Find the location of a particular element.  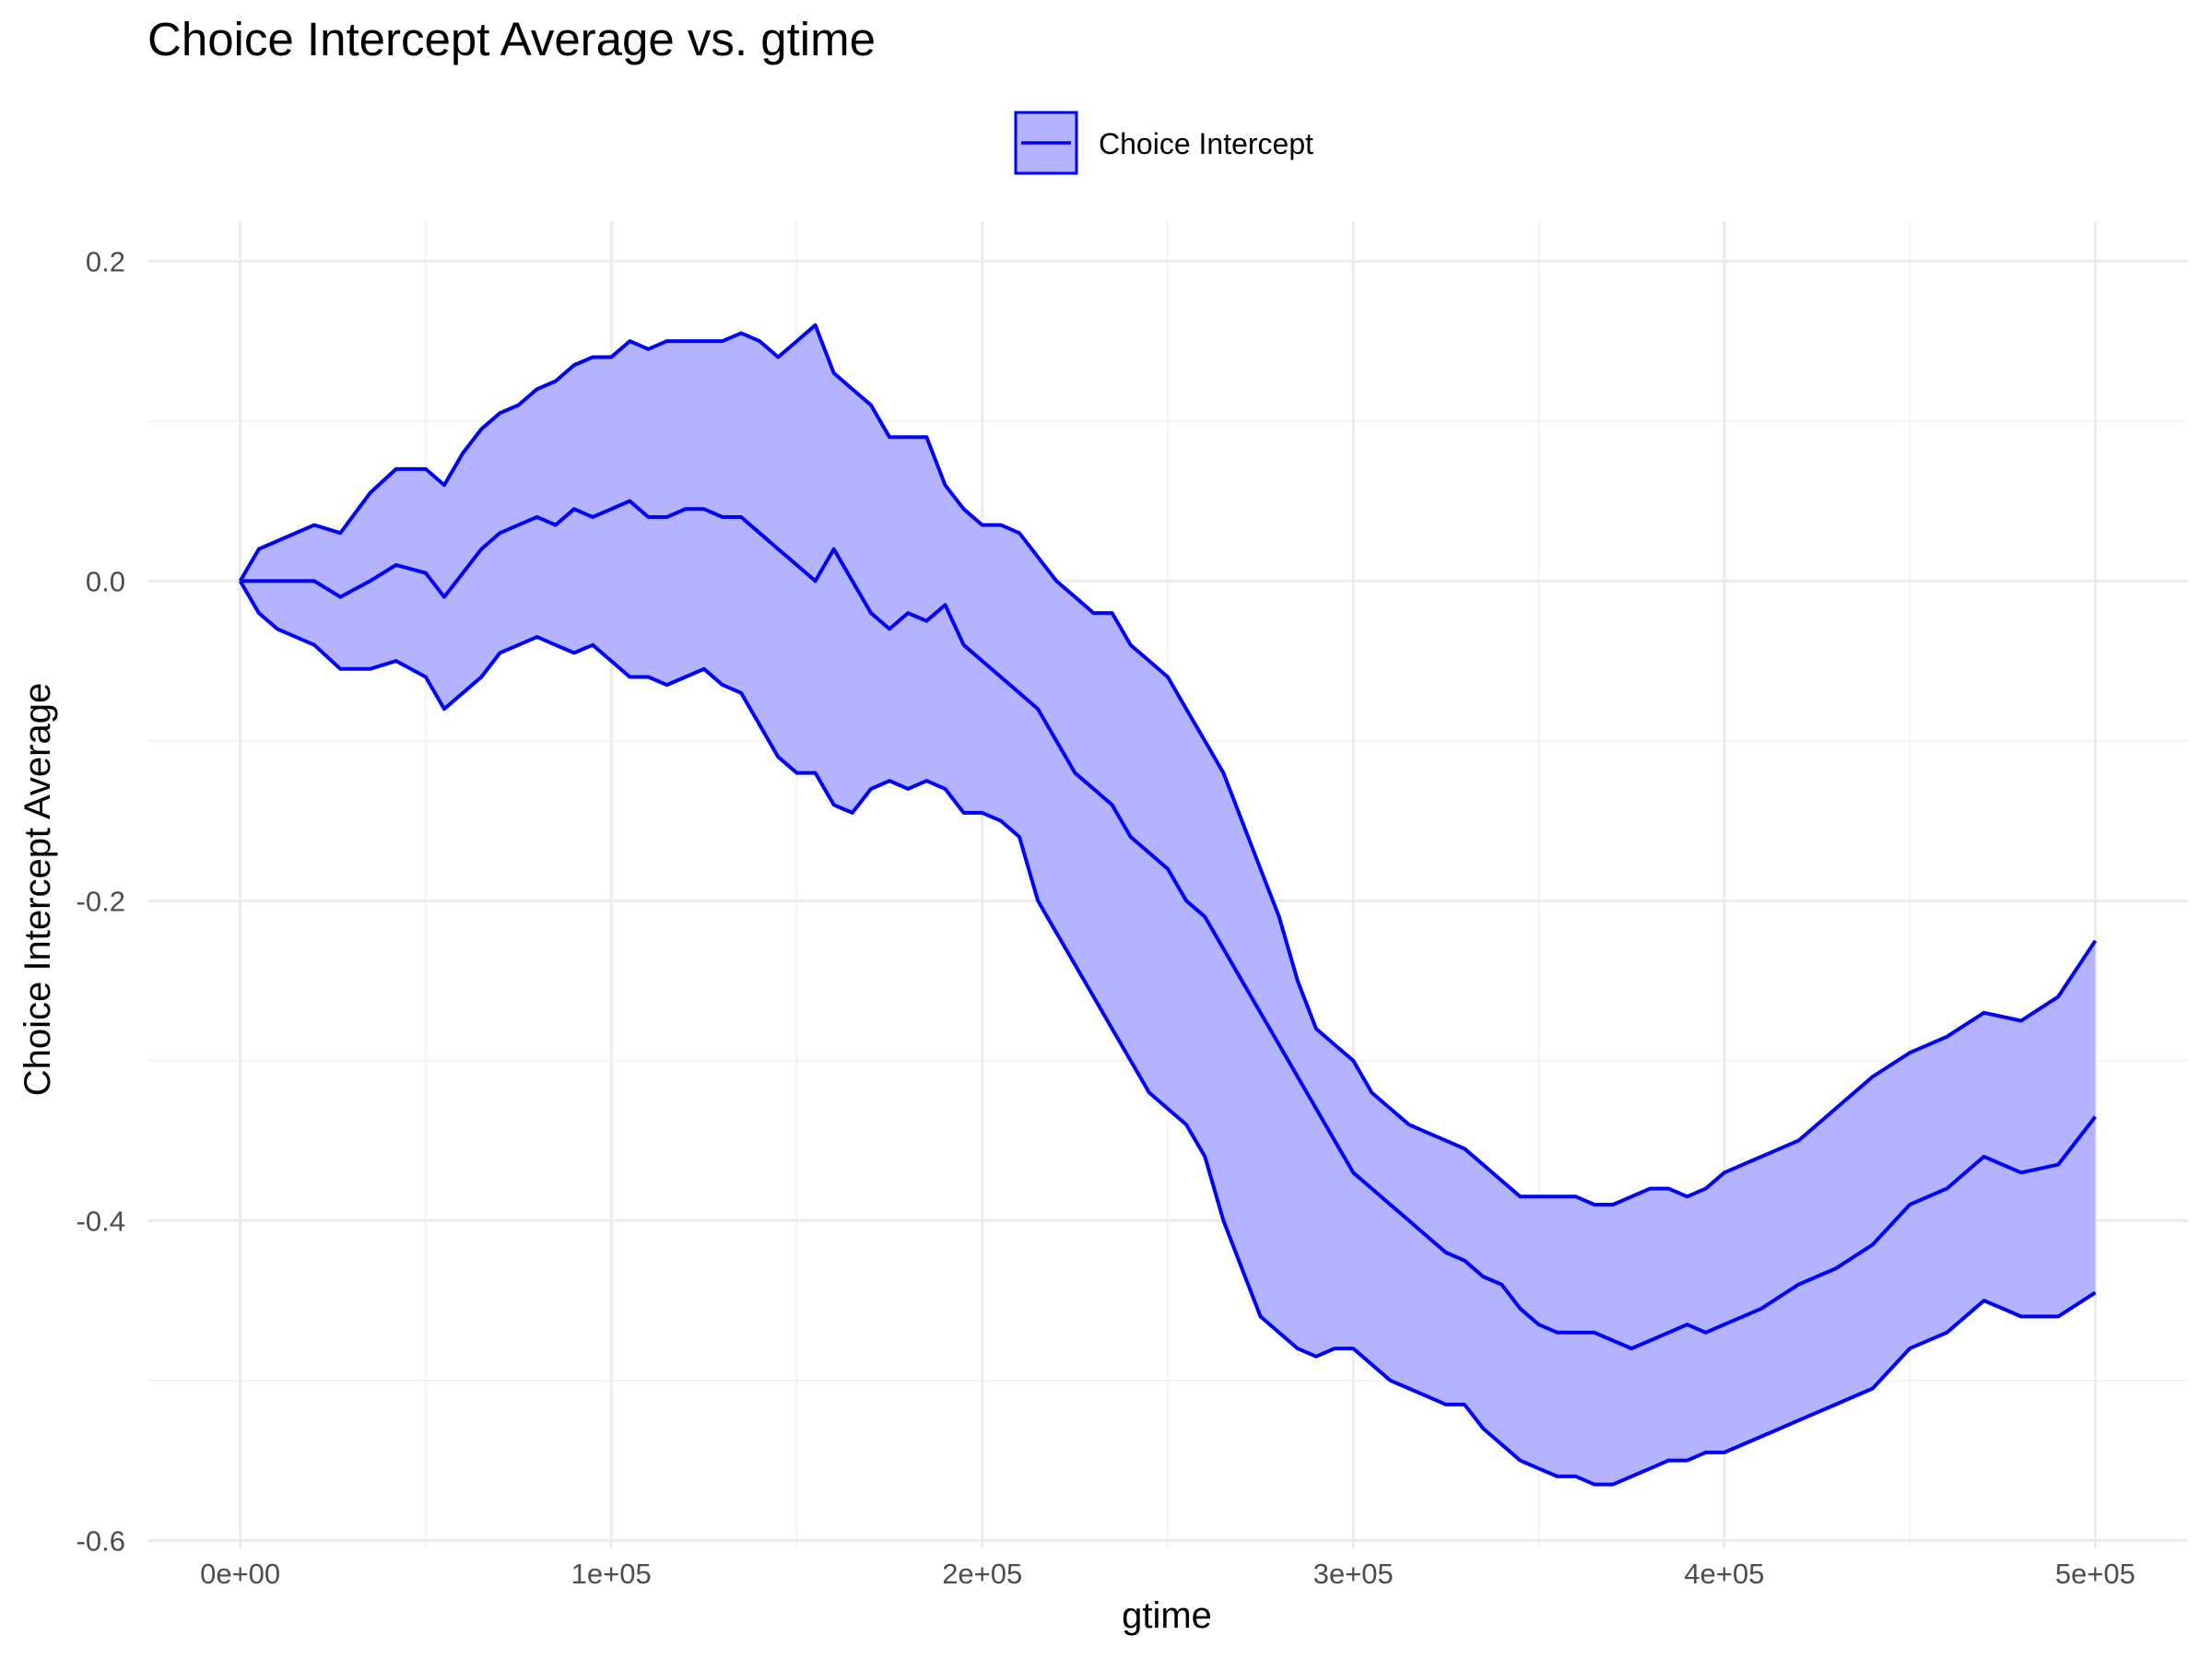

x-axis-ticks: 0e+00 1e+05 2e+05 3e+05 4e+05 5e+05 is located at coordinates (1168, 1574).